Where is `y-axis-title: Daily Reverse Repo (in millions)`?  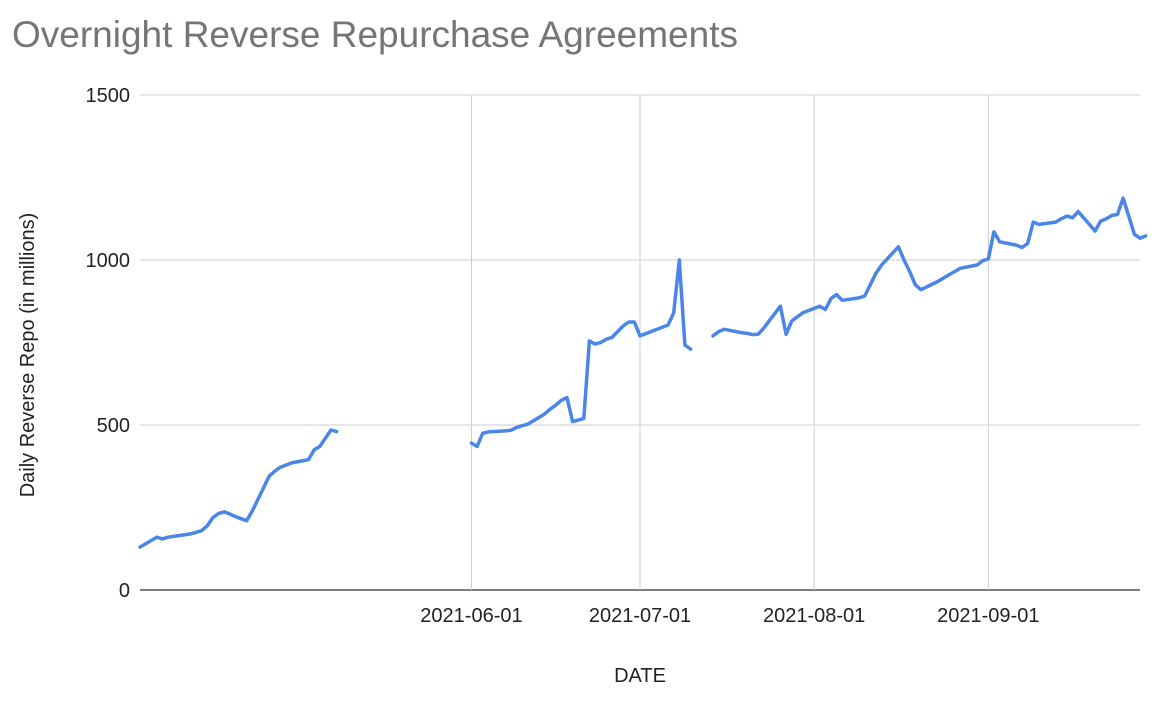 y-axis-title: Daily Reverse Repo (in millions) is located at coordinates (28, 355).